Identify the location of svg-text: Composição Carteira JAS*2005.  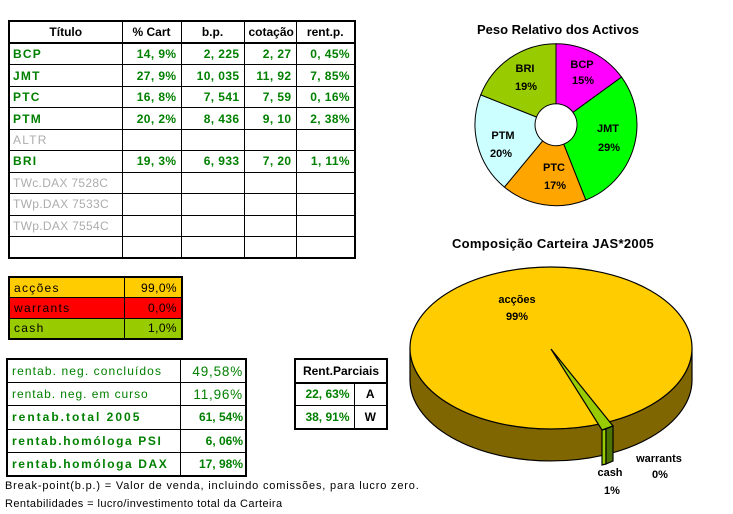
(553, 243).